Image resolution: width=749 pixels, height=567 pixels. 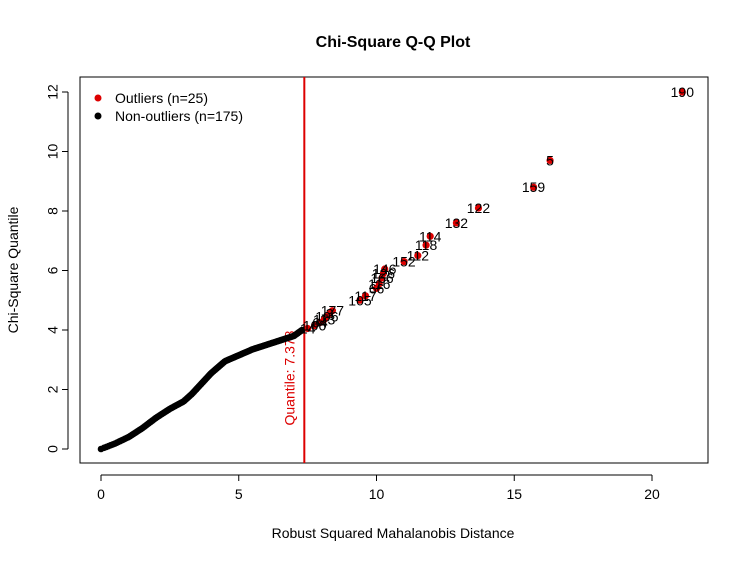 What do you see at coordinates (53, 330) in the screenshot?
I see `y-tick-label: 4` at bounding box center [53, 330].